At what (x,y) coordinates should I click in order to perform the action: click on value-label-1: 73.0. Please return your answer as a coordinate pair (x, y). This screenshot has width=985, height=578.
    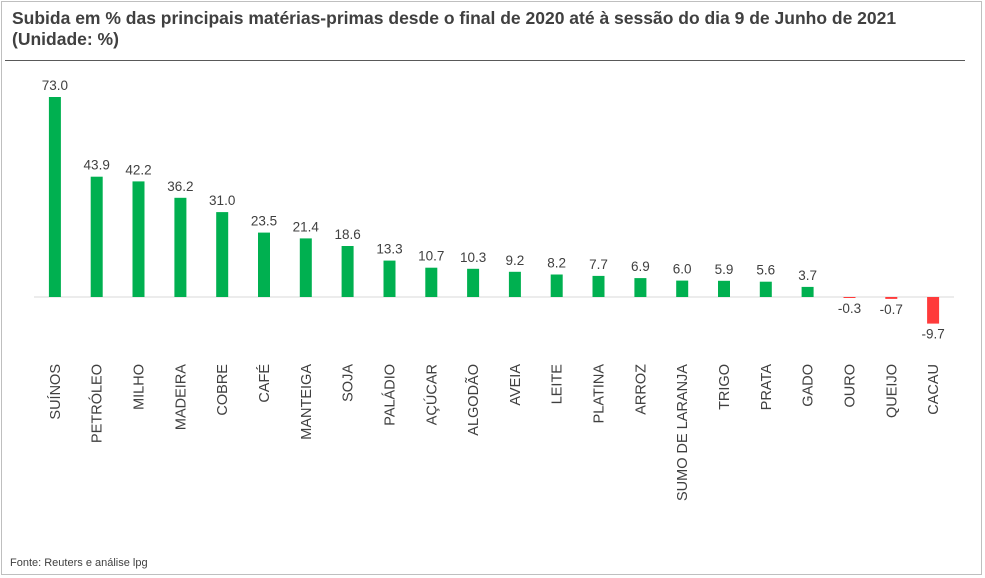
    Looking at the image, I should click on (55, 85).